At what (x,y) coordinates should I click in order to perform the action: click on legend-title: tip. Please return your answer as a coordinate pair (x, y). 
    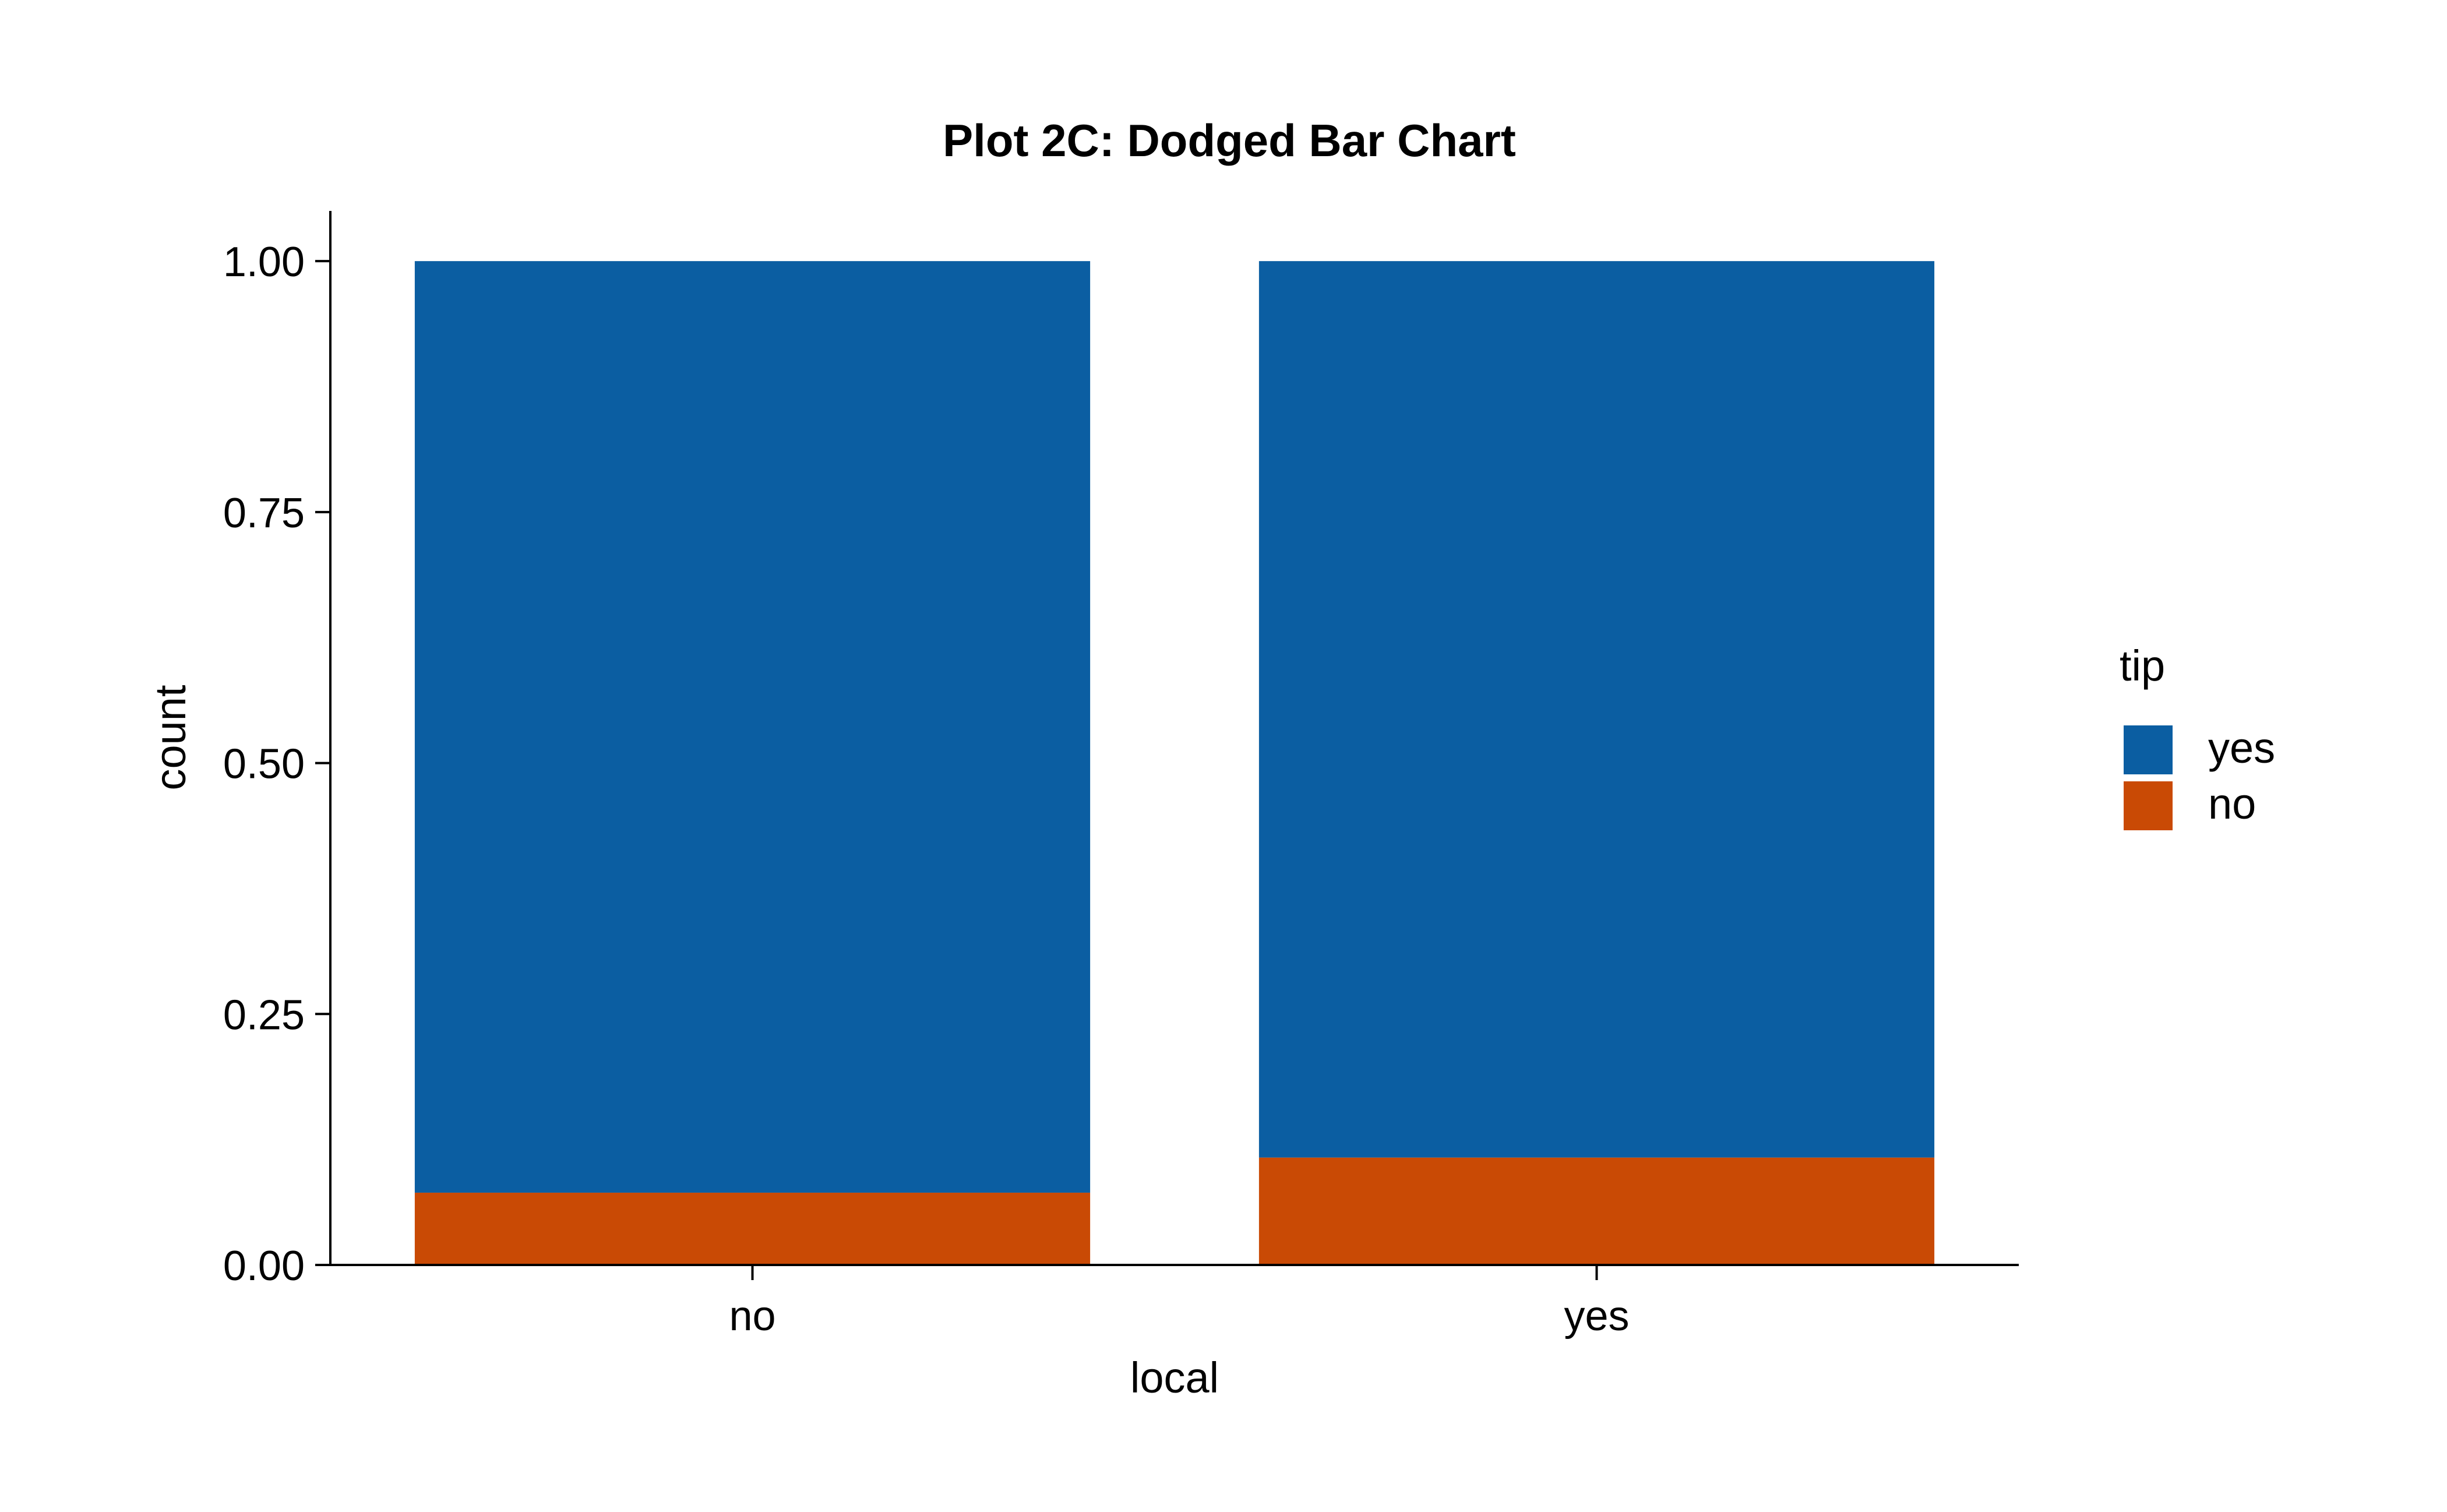
    Looking at the image, I should click on (2142, 666).